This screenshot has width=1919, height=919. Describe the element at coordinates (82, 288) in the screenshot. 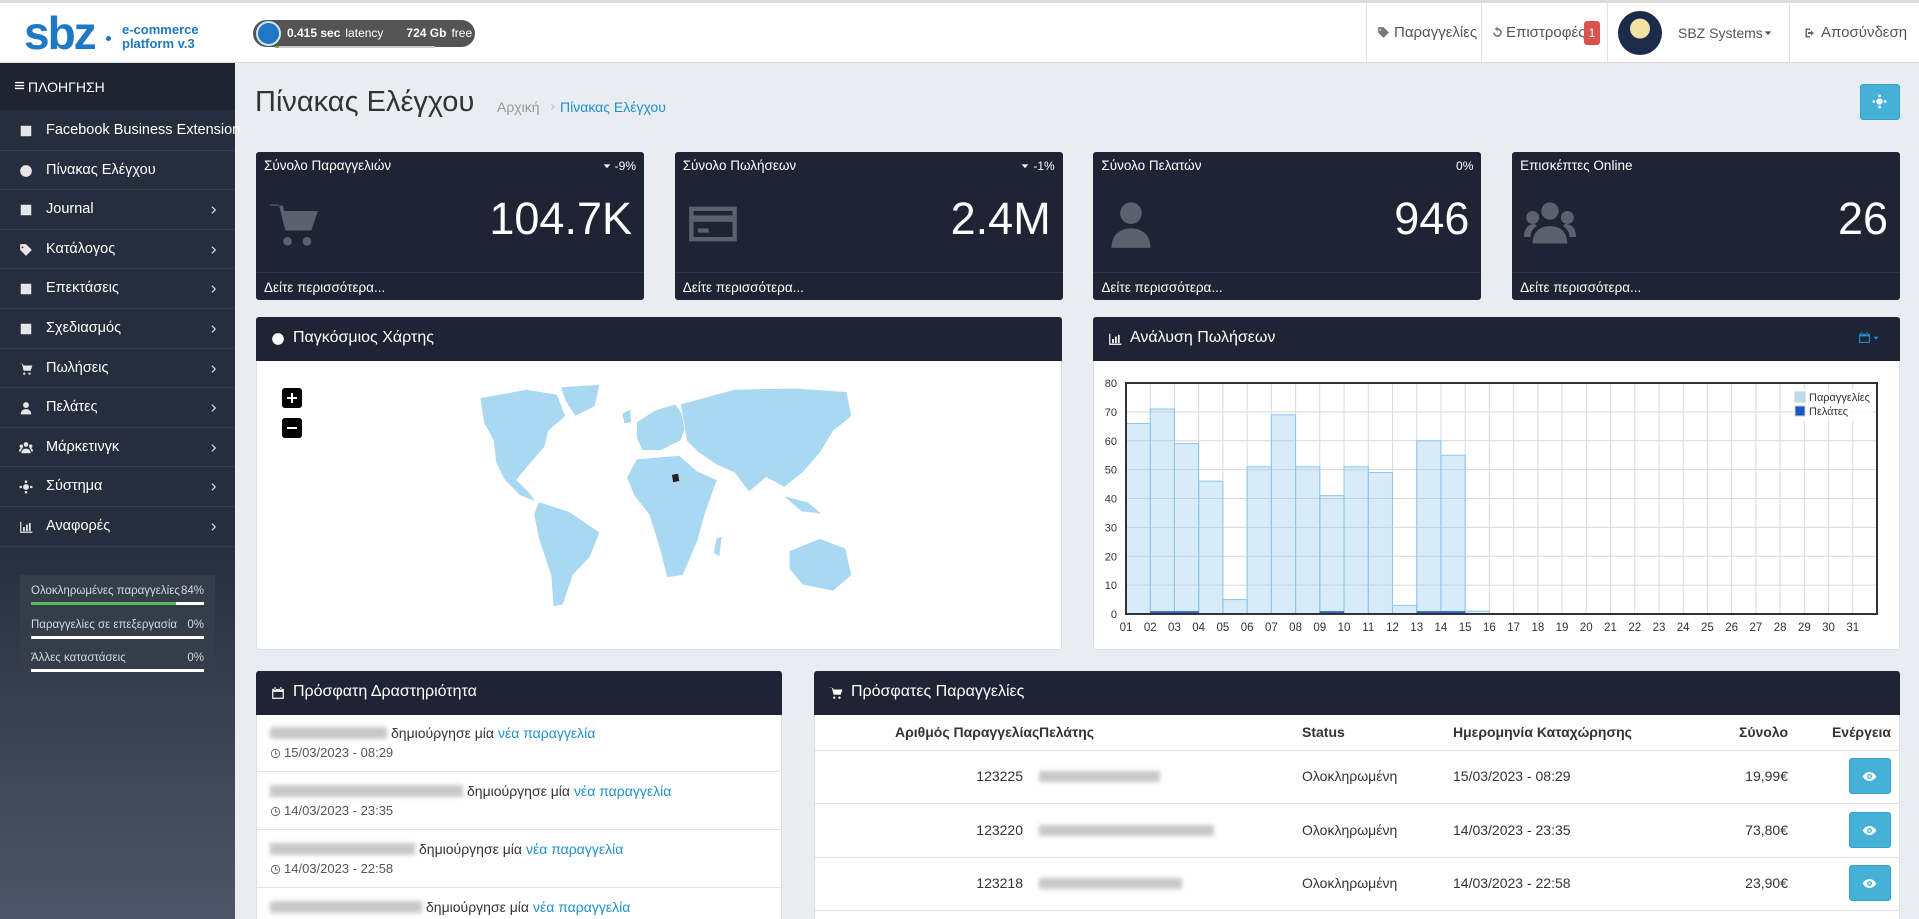

I see `sidebar-item-label: Επεκτάσεις` at that location.